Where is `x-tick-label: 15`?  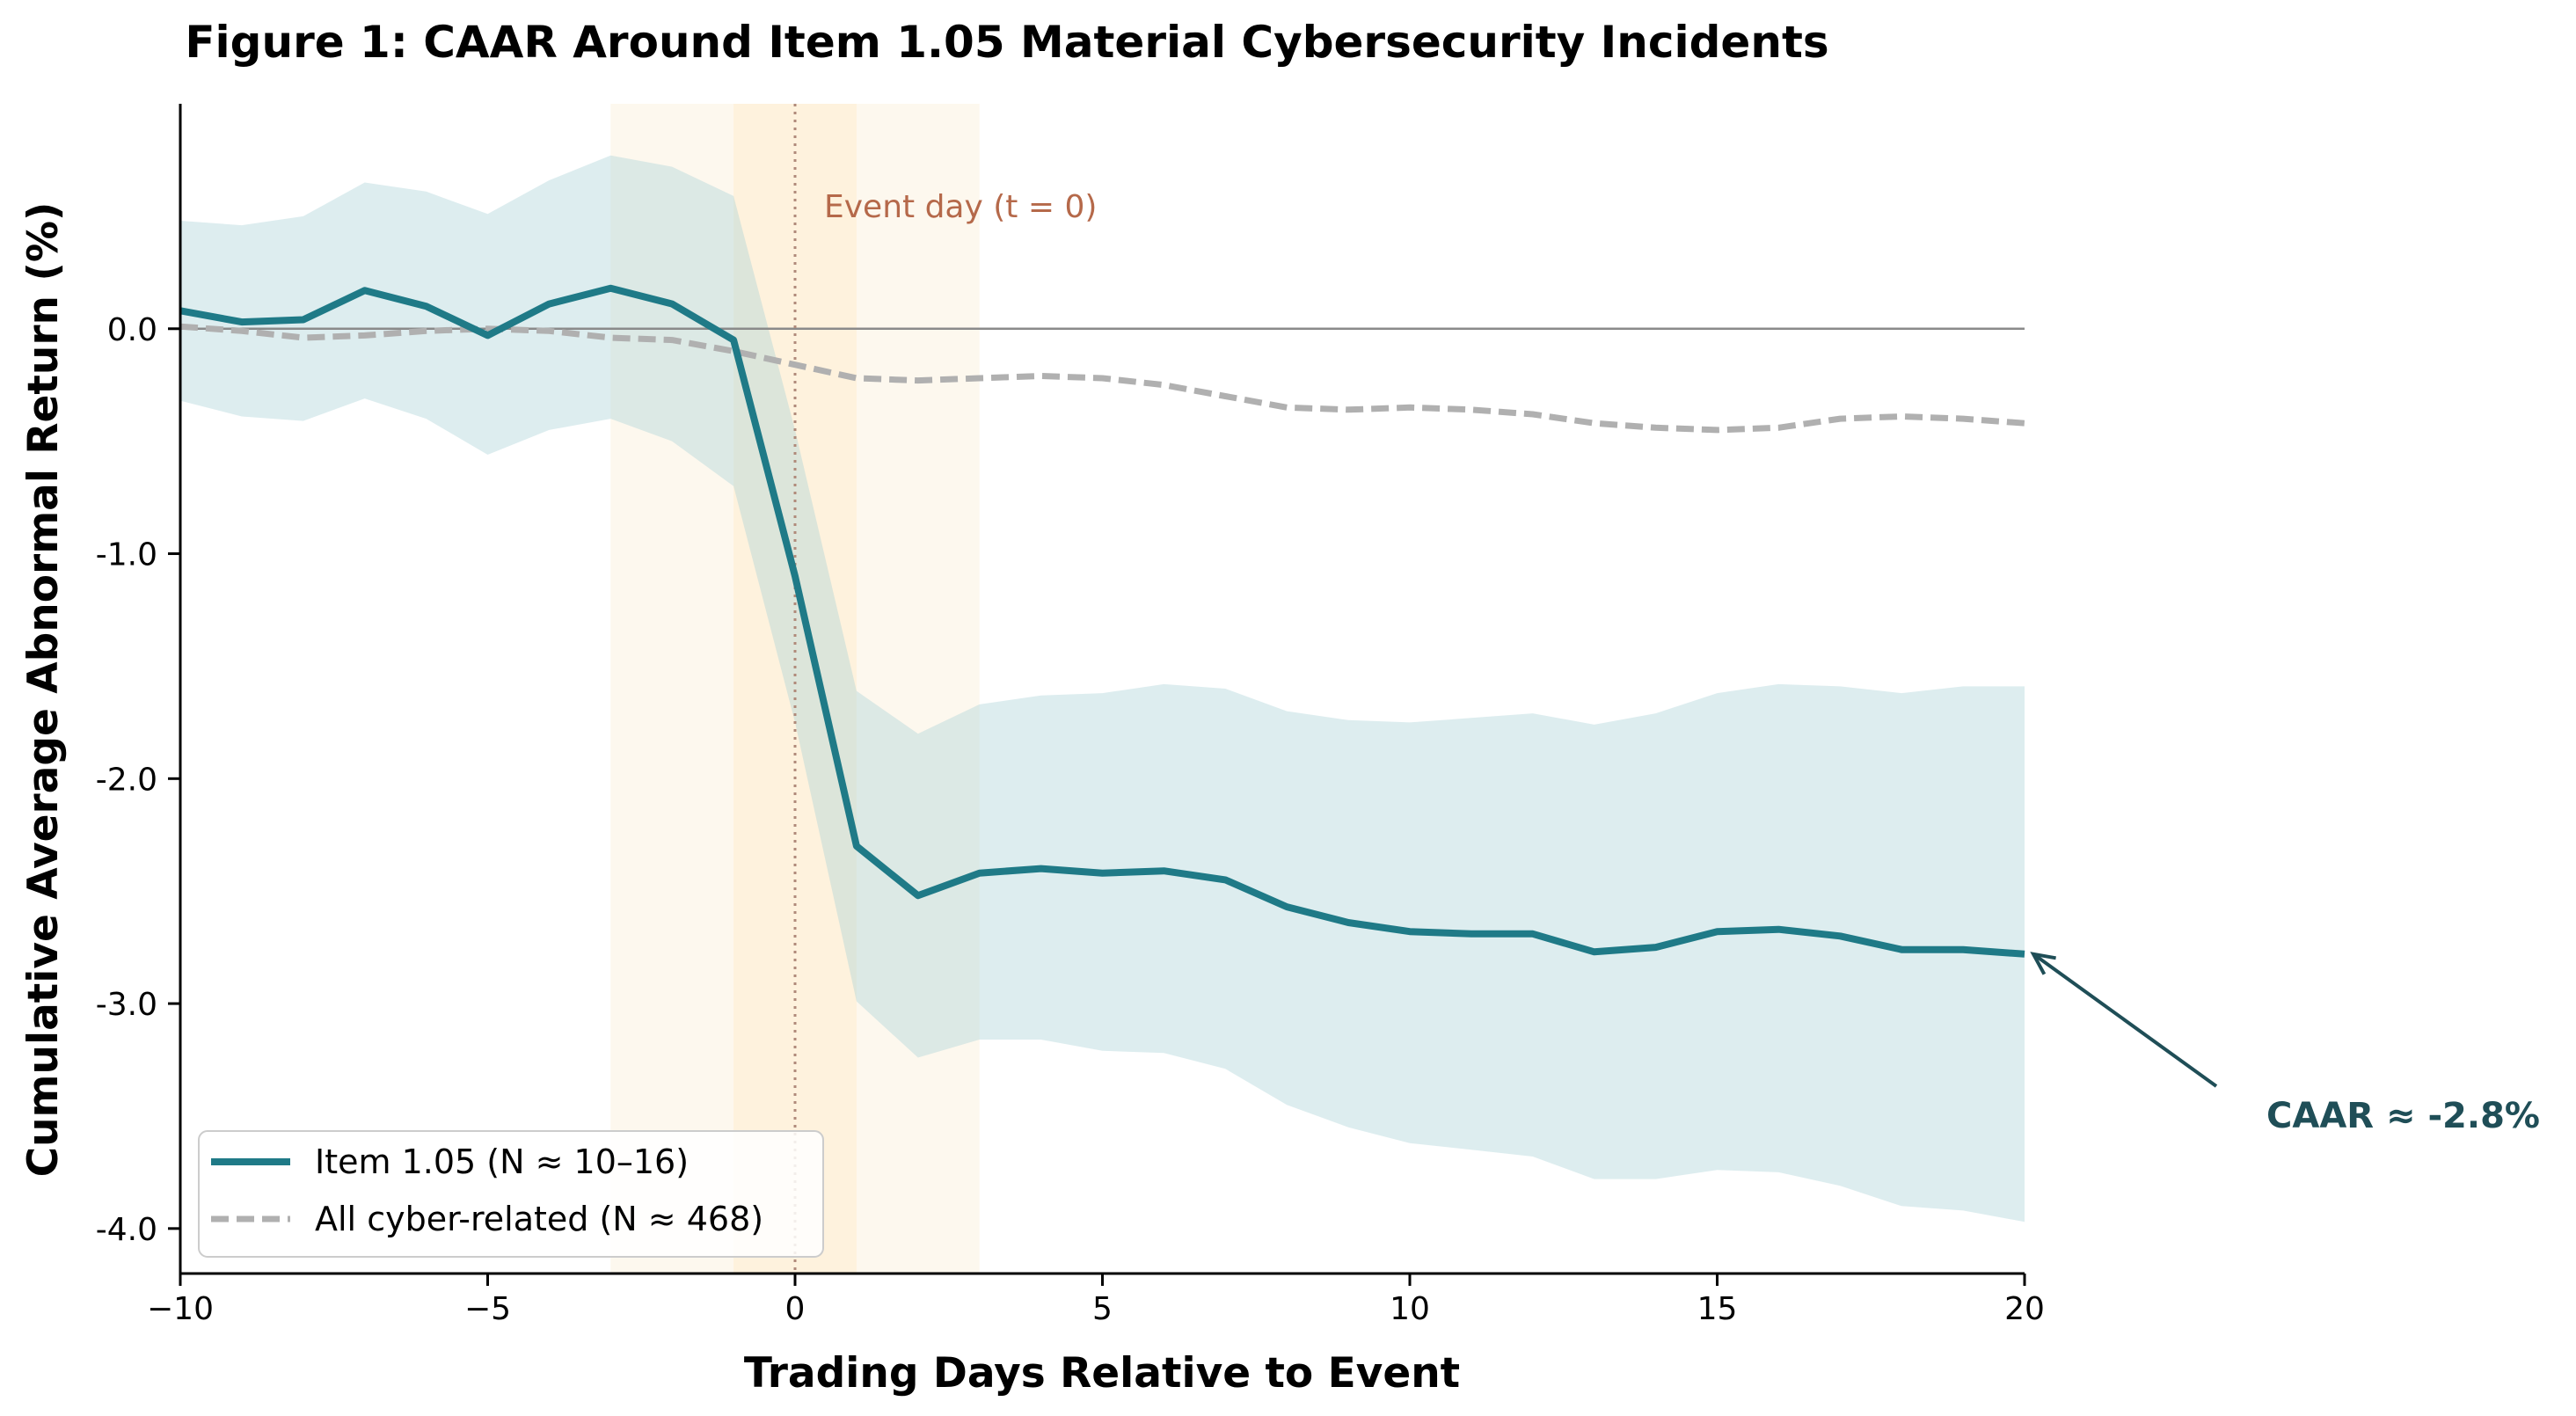
x-tick-label: 15 is located at coordinates (1717, 1309).